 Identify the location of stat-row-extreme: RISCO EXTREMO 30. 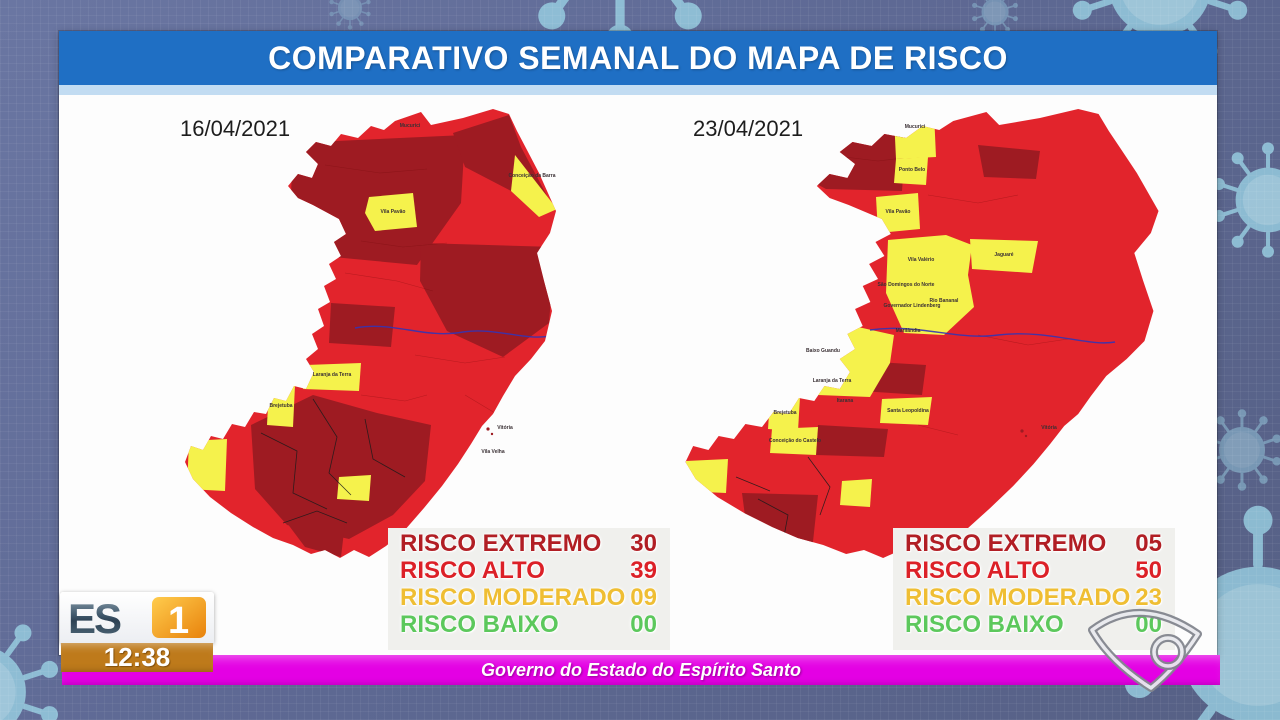
(529, 543).